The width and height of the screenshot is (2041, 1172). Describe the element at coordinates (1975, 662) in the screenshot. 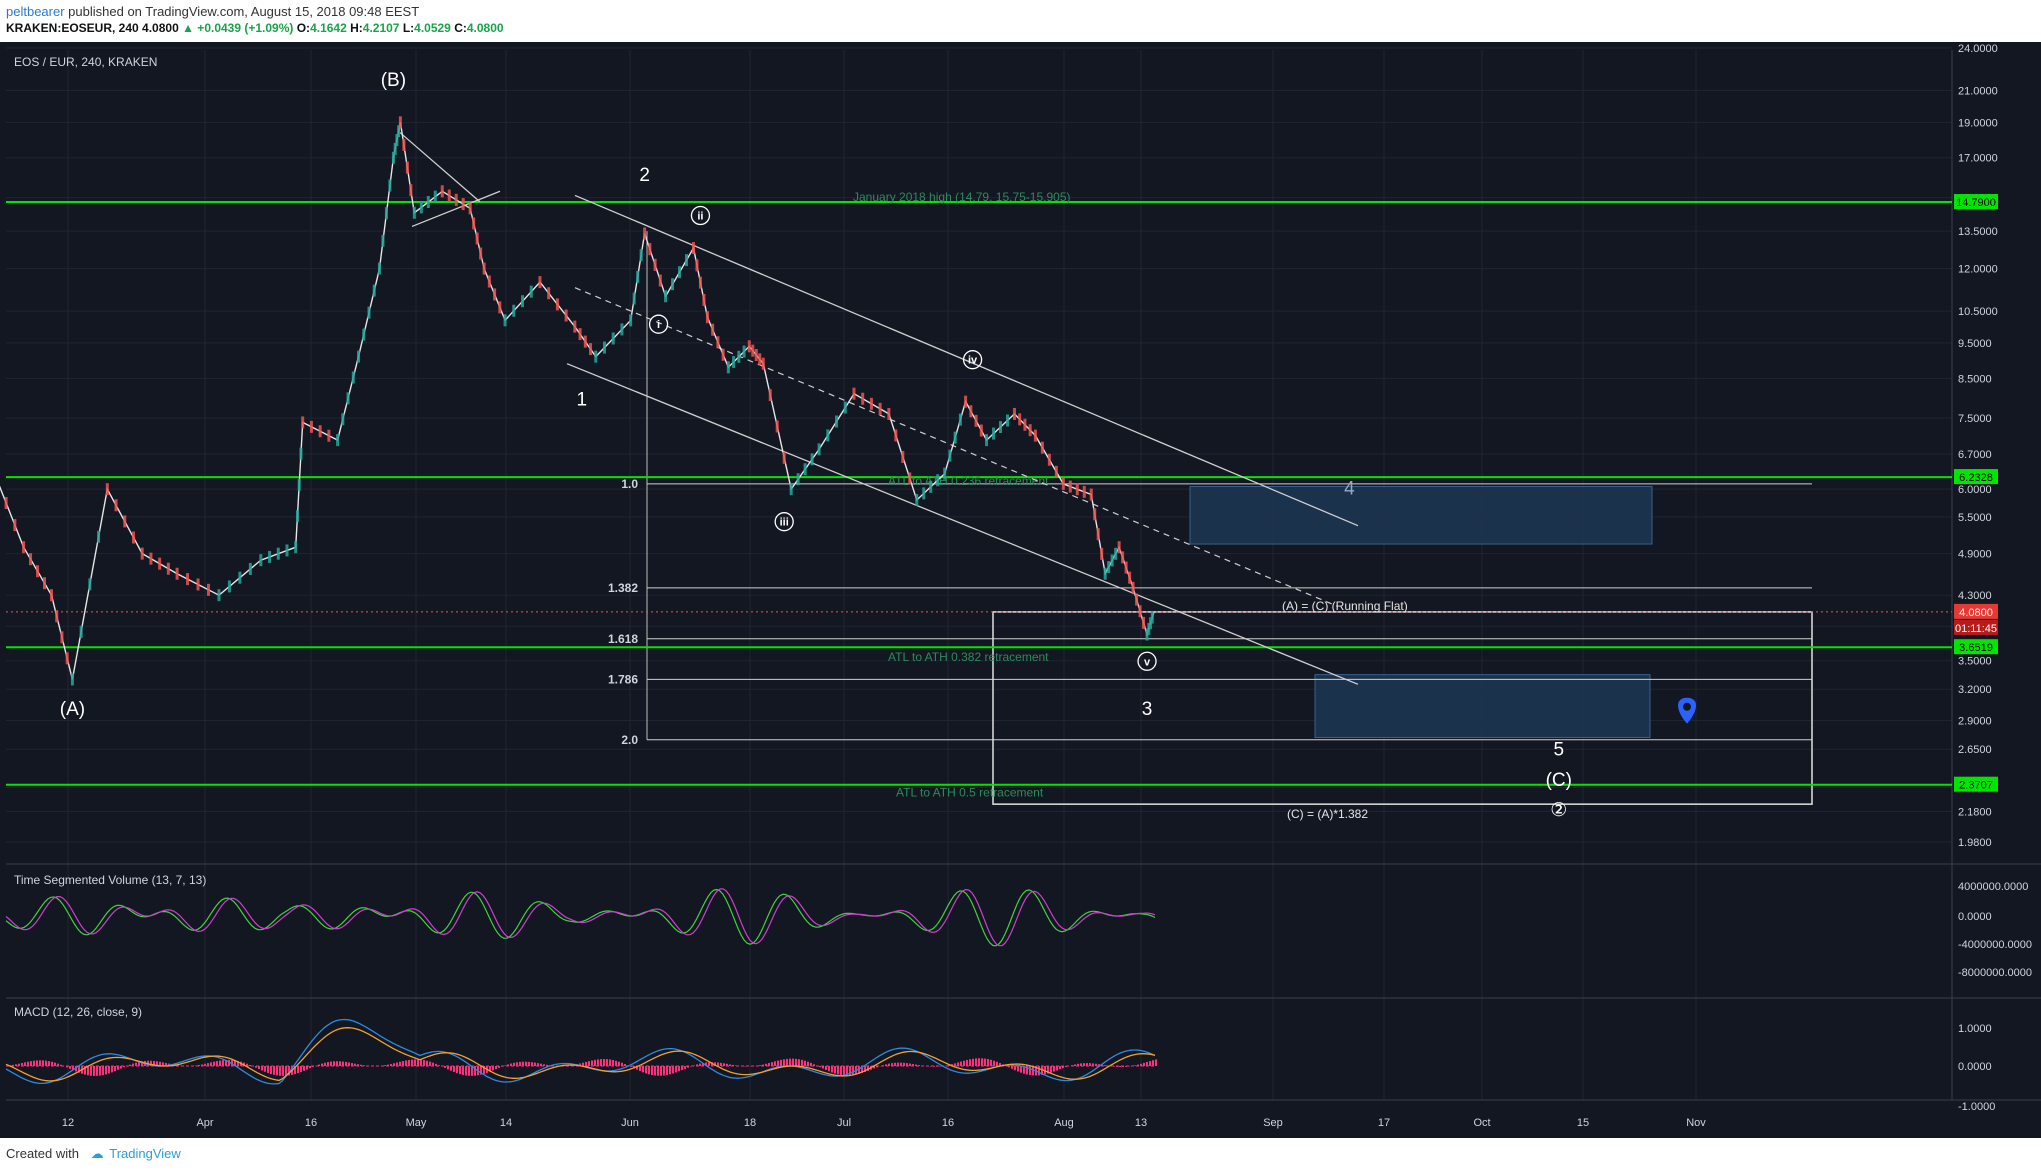

I see `price-tick-label: 3.5000` at that location.